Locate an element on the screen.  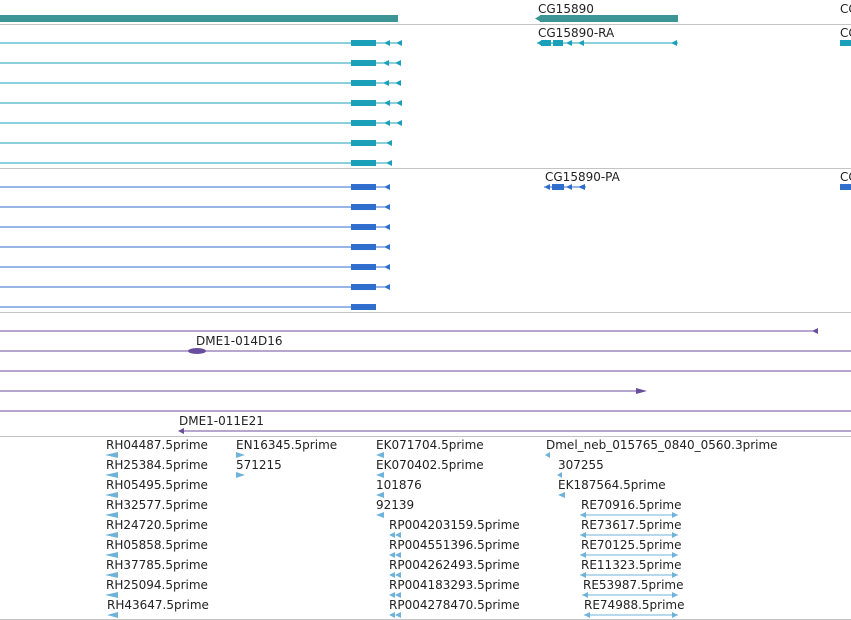
est-label: RP004203159.5prime is located at coordinates (454, 525).